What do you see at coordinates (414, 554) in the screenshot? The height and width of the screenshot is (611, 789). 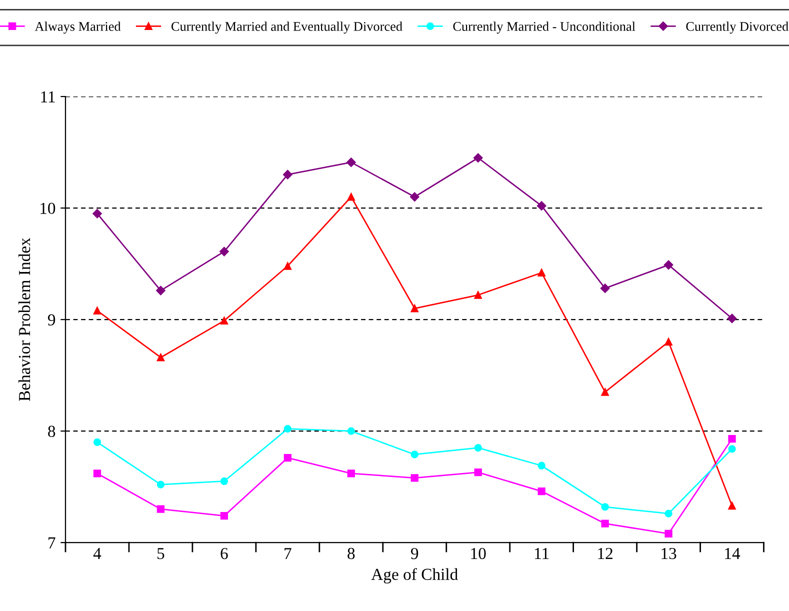 I see `x-tick-label: 9` at bounding box center [414, 554].